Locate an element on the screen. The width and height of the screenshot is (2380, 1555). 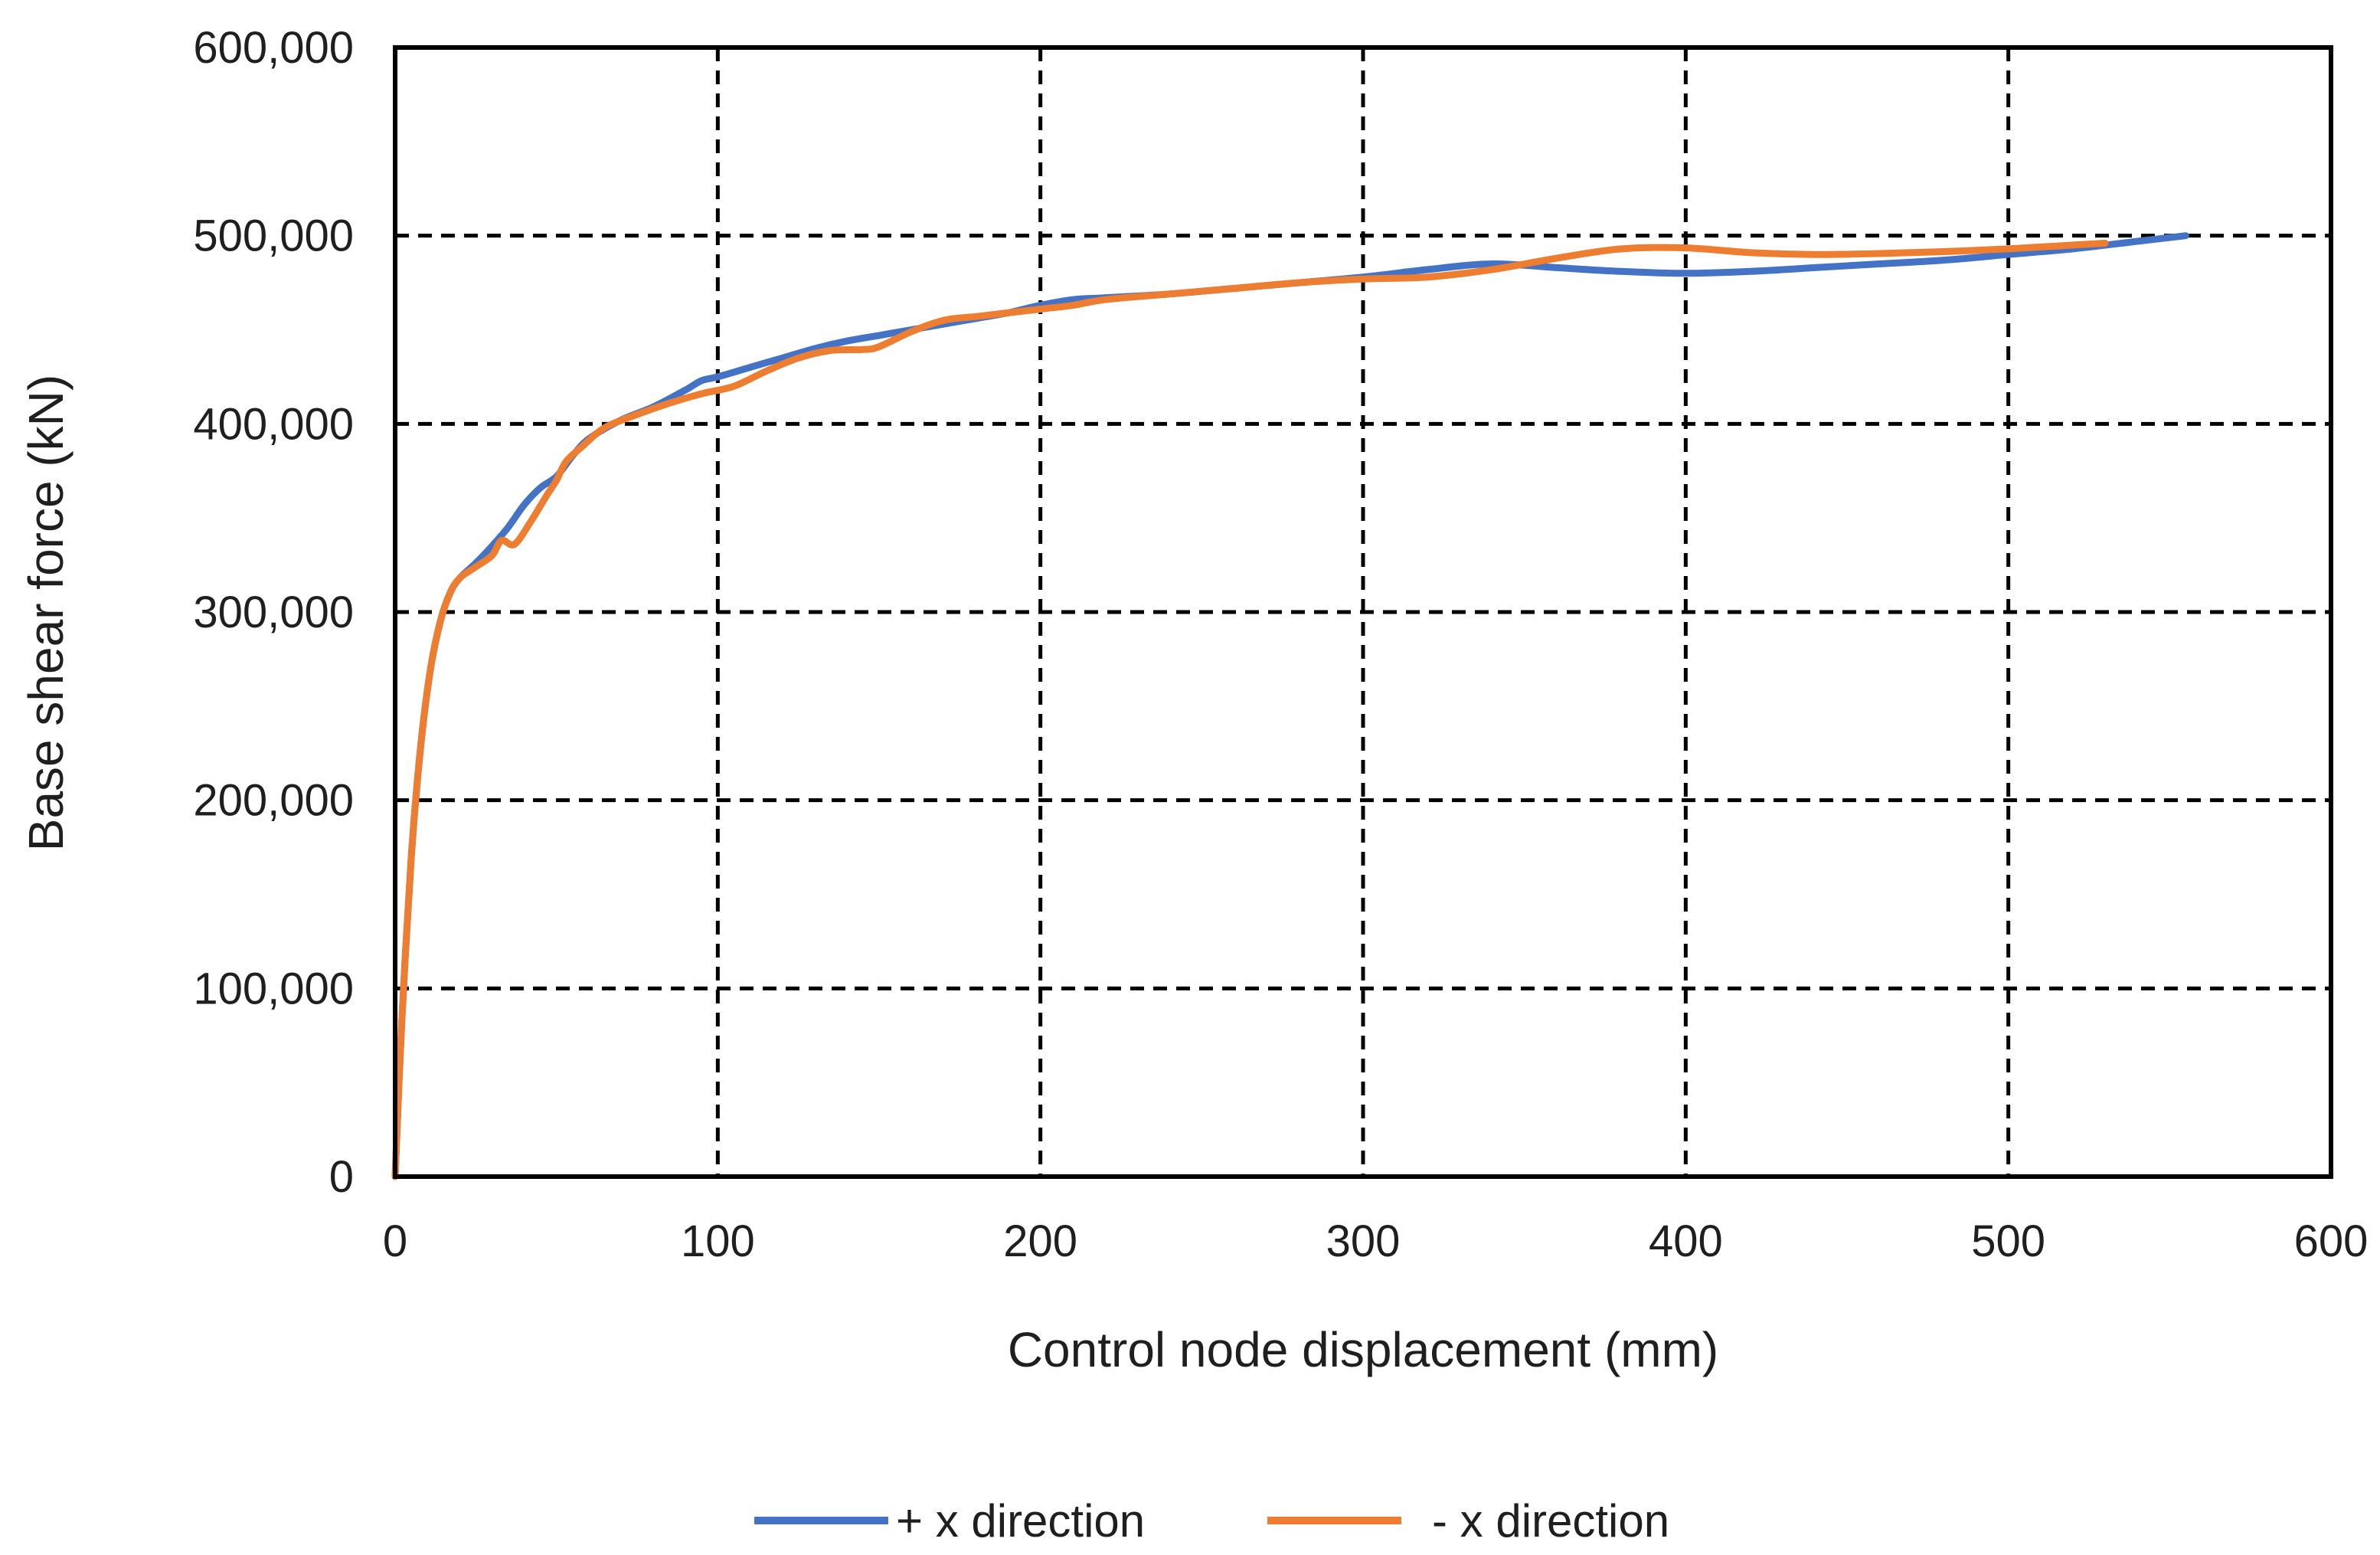
y-tick-label: 0 is located at coordinates (341, 1177).